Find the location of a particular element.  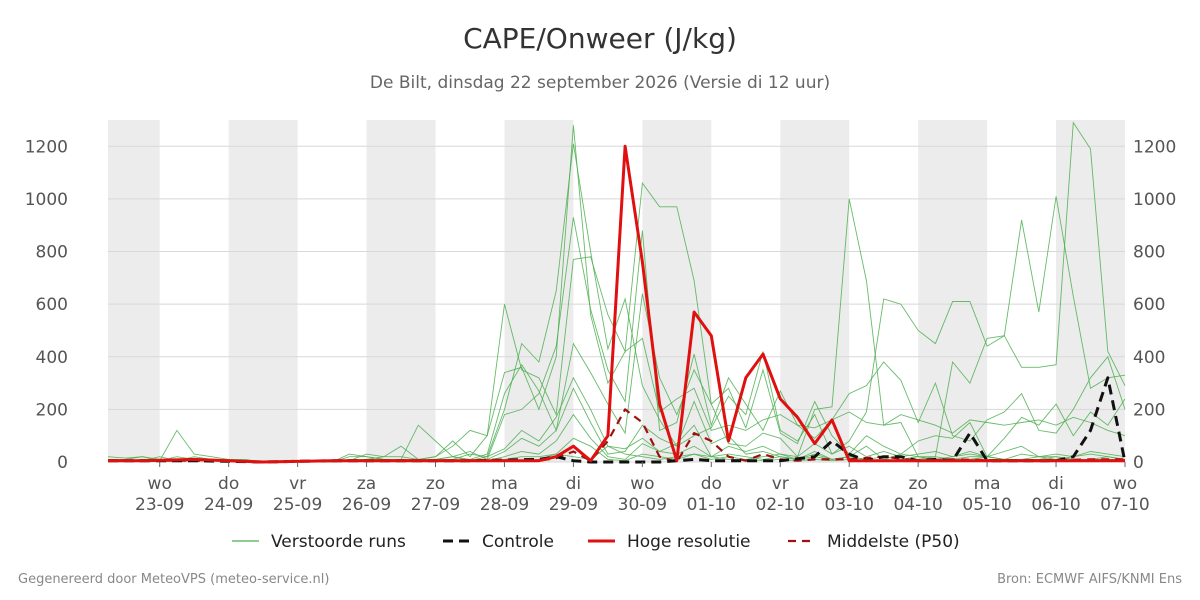

y-tick-label-right: 600 is located at coordinates (1149, 305).